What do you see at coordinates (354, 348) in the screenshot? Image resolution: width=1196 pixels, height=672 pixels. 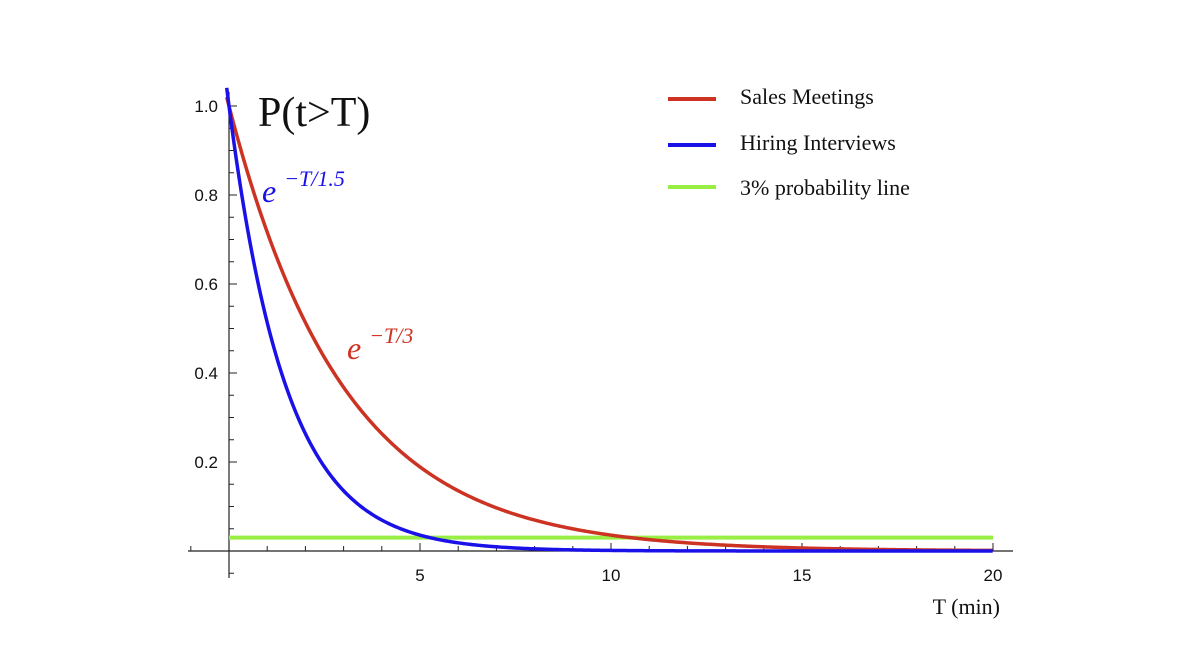 I see `formula-sales-base: e` at bounding box center [354, 348].